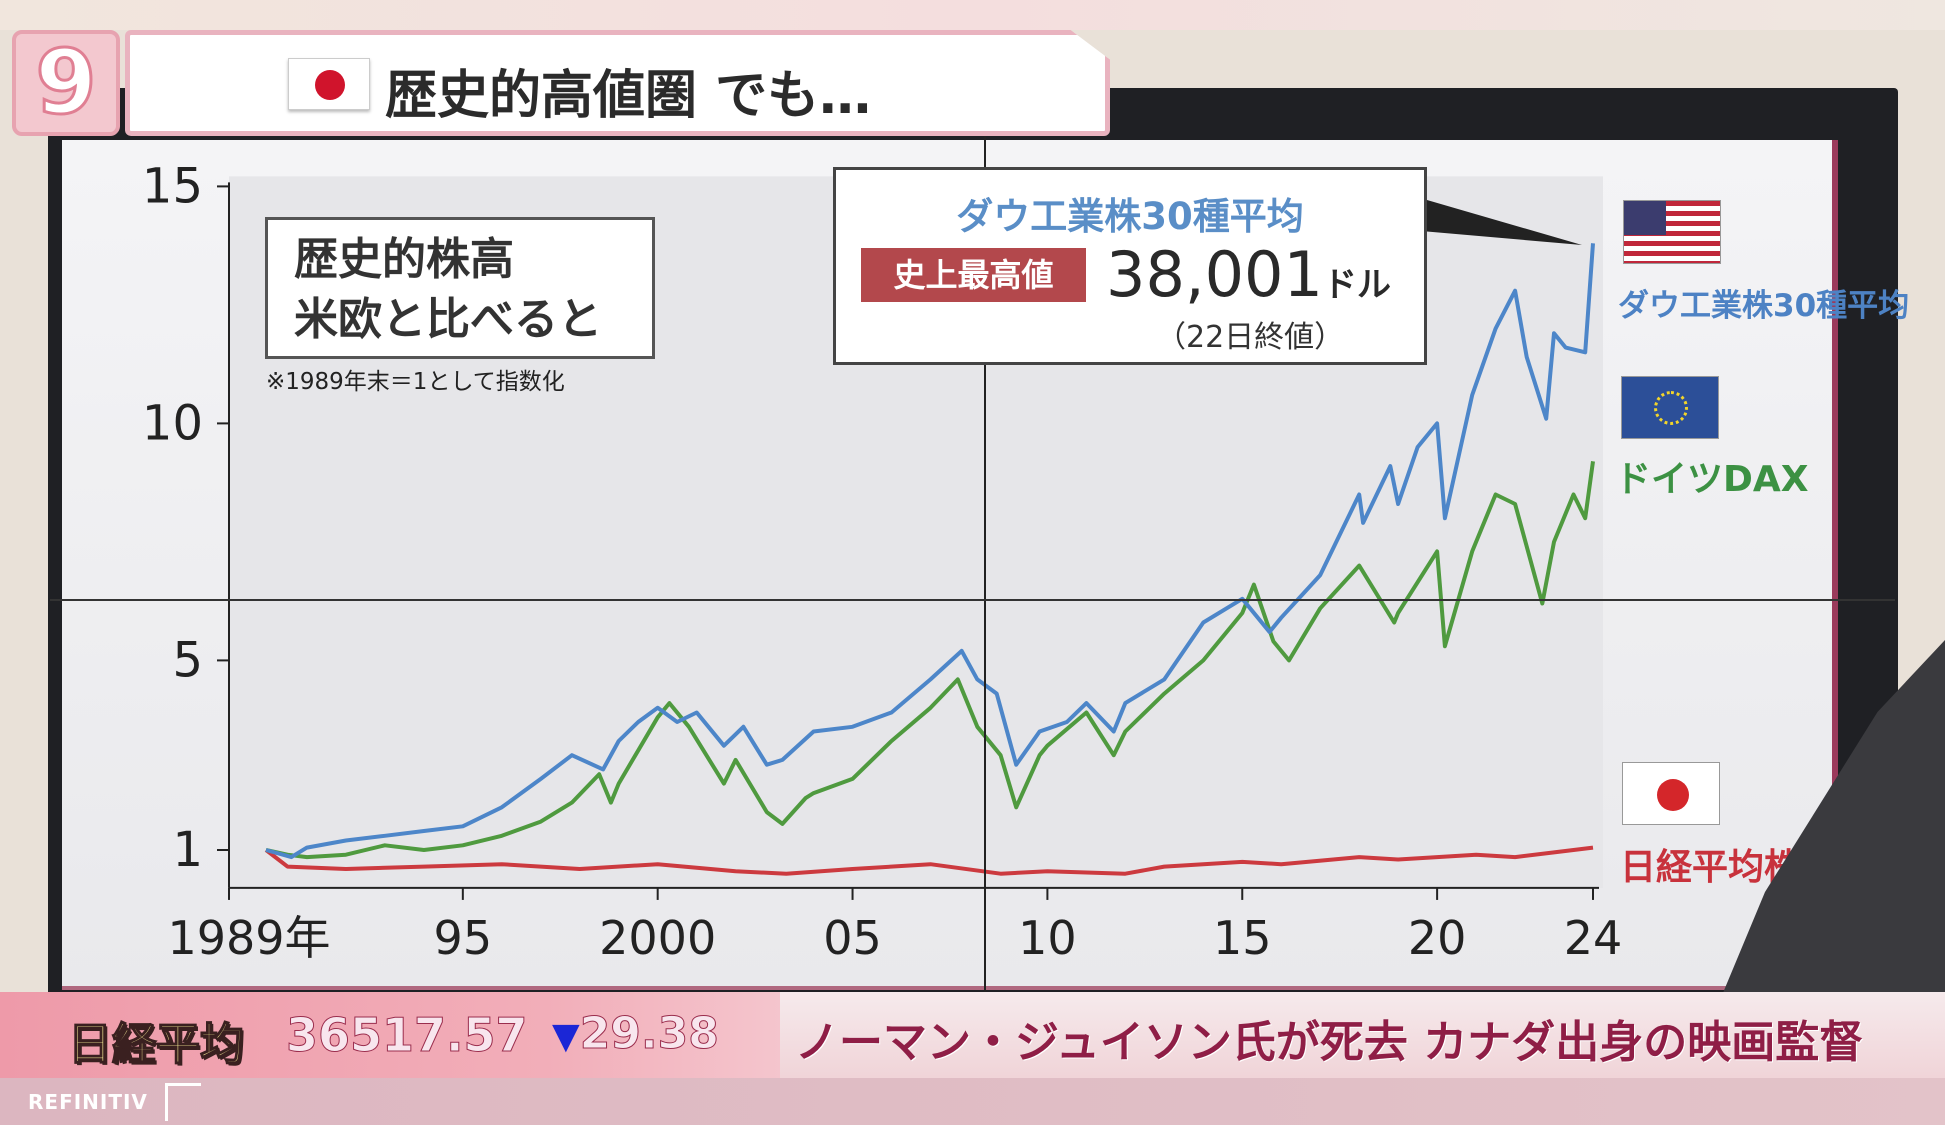 Image resolution: width=1945 pixels, height=1125 pixels. Describe the element at coordinates (852, 938) in the screenshot. I see `x-tick-label: 05` at that location.